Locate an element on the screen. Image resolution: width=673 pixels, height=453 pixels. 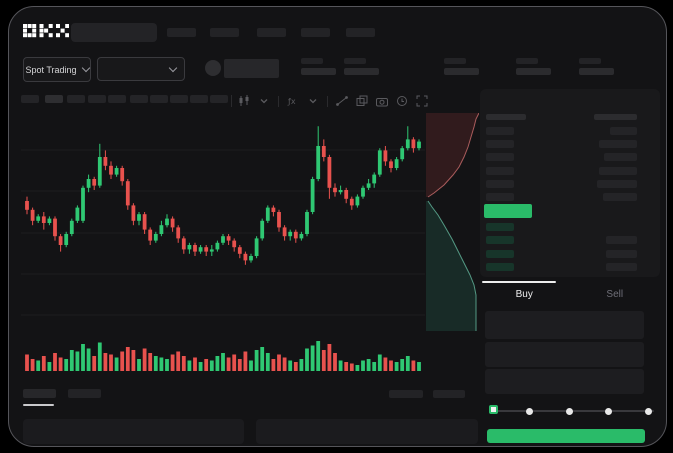
market-type-dropdown: Spot Trading is located at coordinates (57, 69).